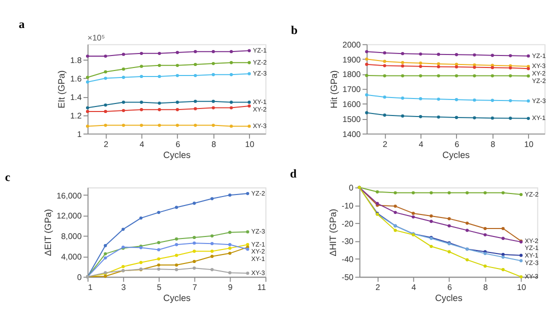  What do you see at coordinates (213, 144) in the screenshot?
I see `x-tick-label: 8` at bounding box center [213, 144].